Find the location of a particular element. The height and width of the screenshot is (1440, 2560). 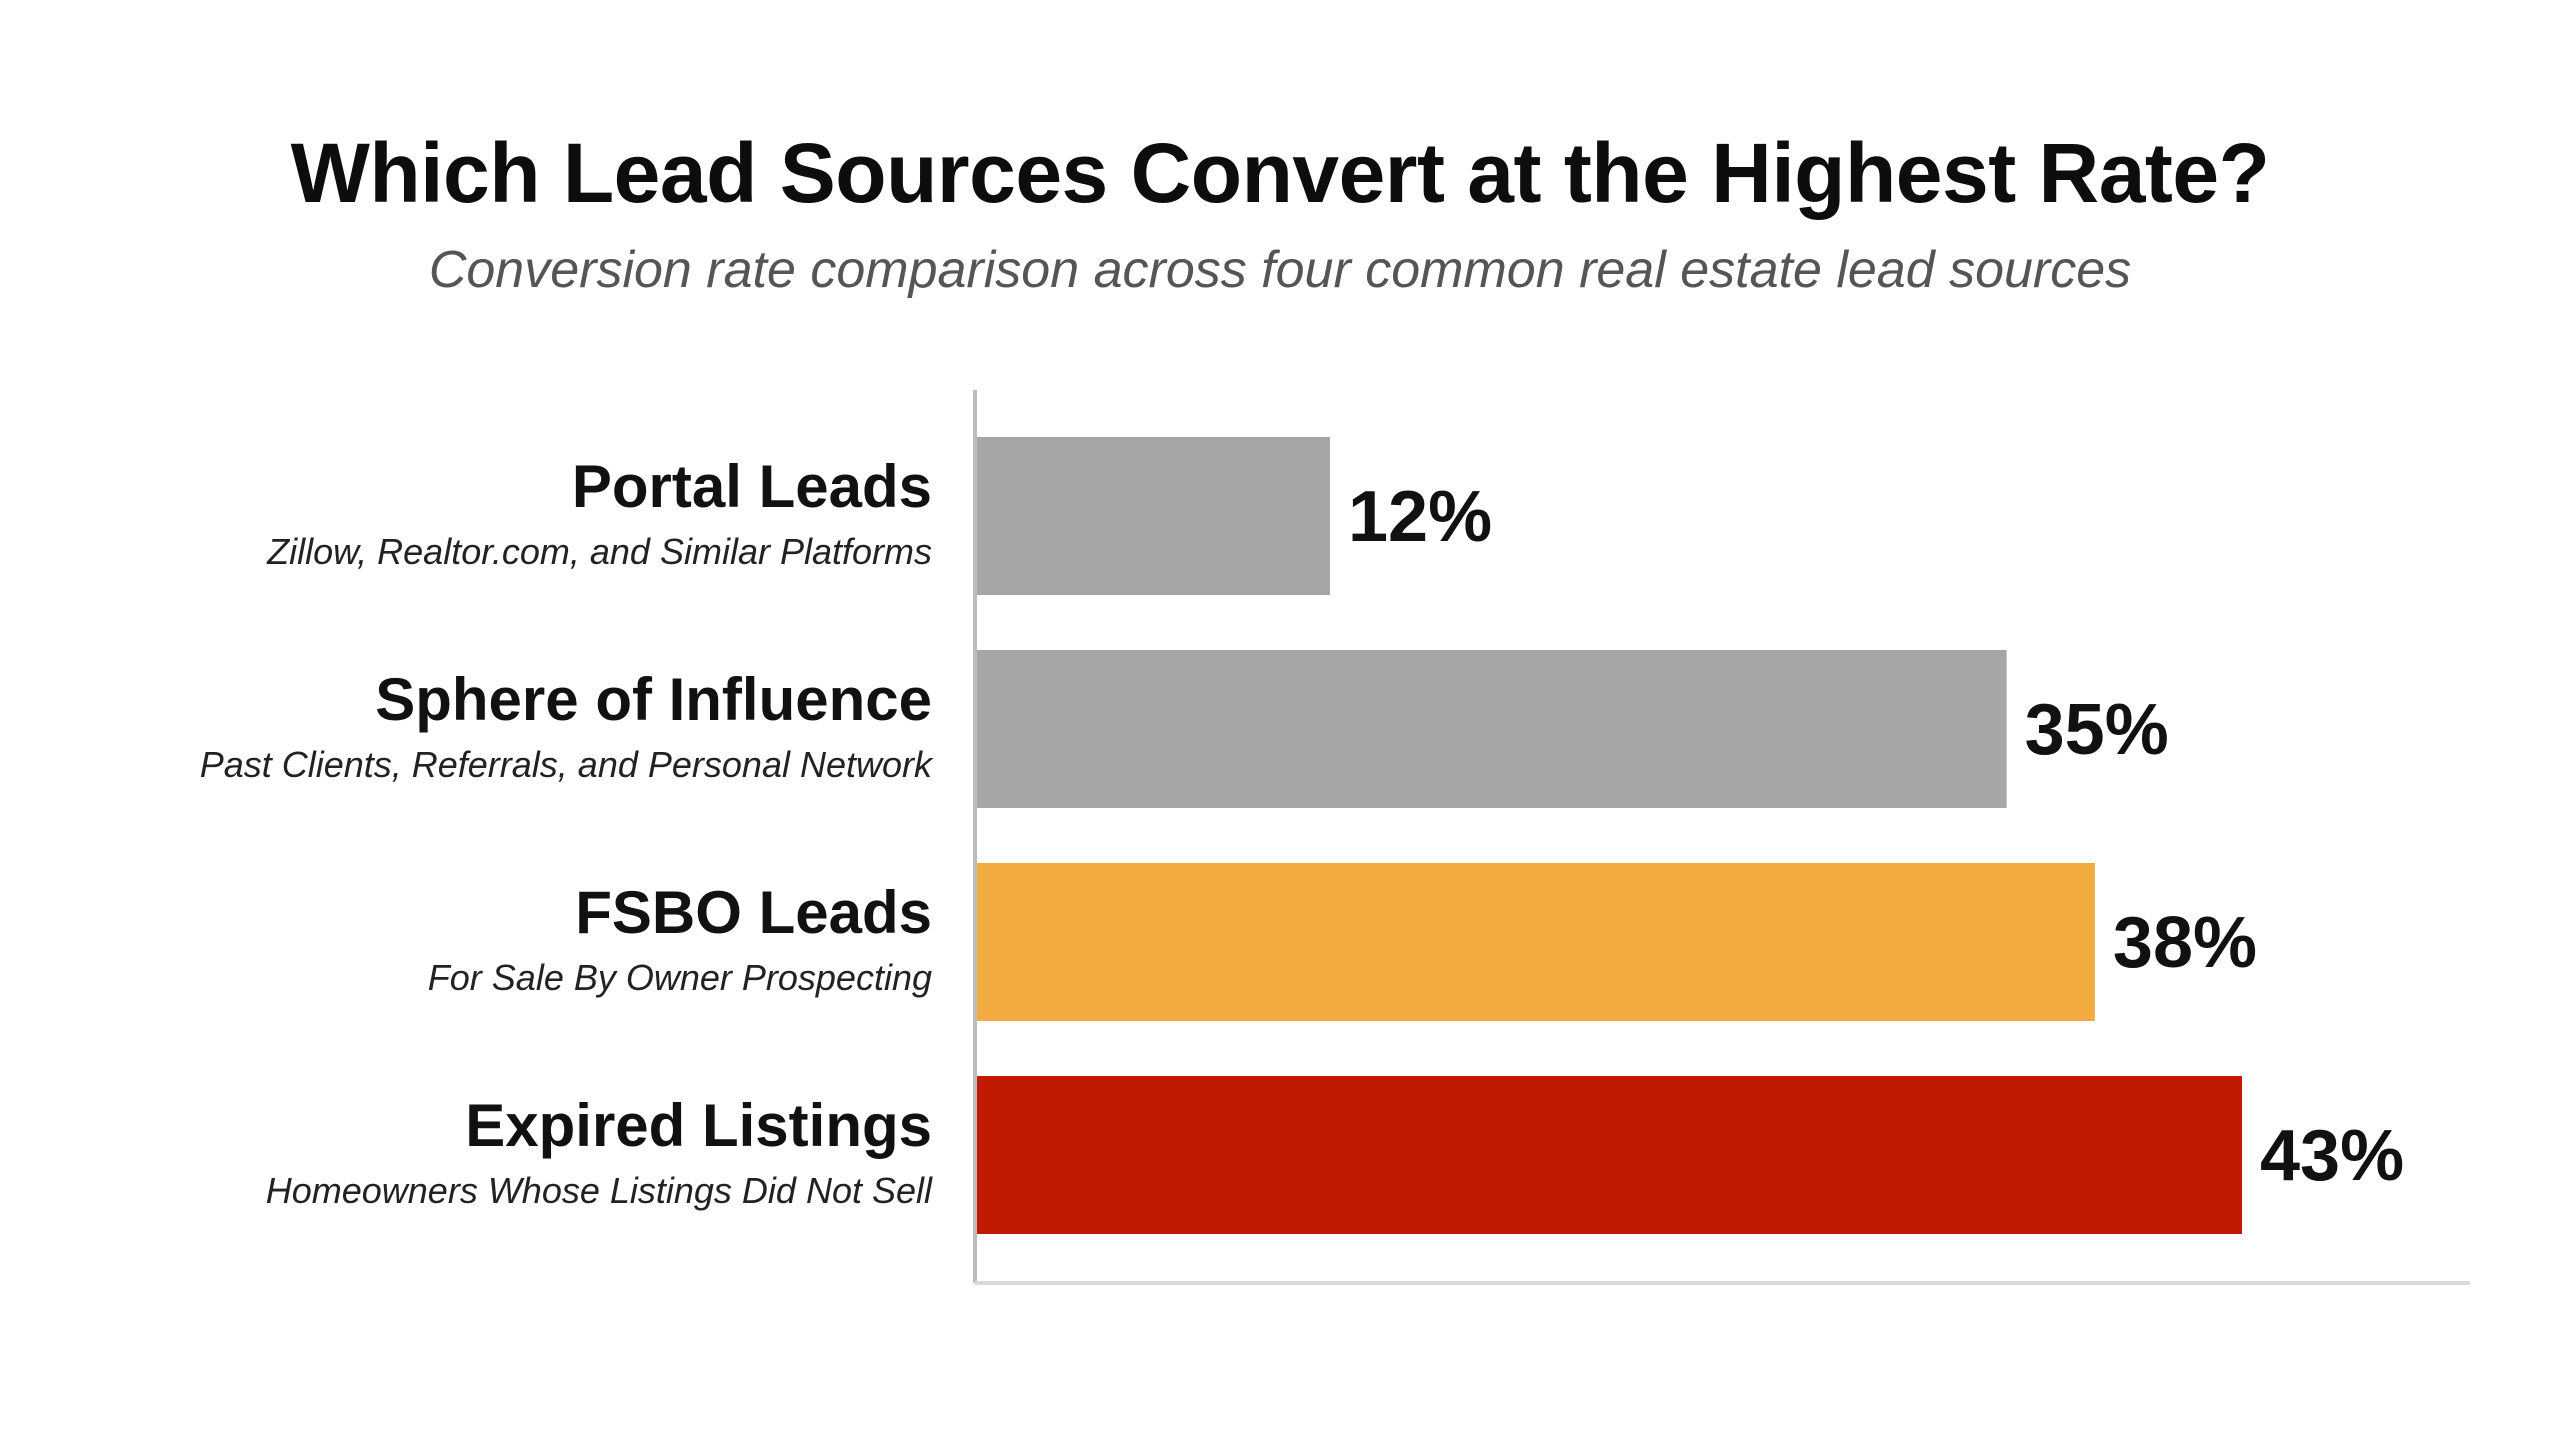

category-label-expired-listings: Expired Listings is located at coordinates (698, 1125).